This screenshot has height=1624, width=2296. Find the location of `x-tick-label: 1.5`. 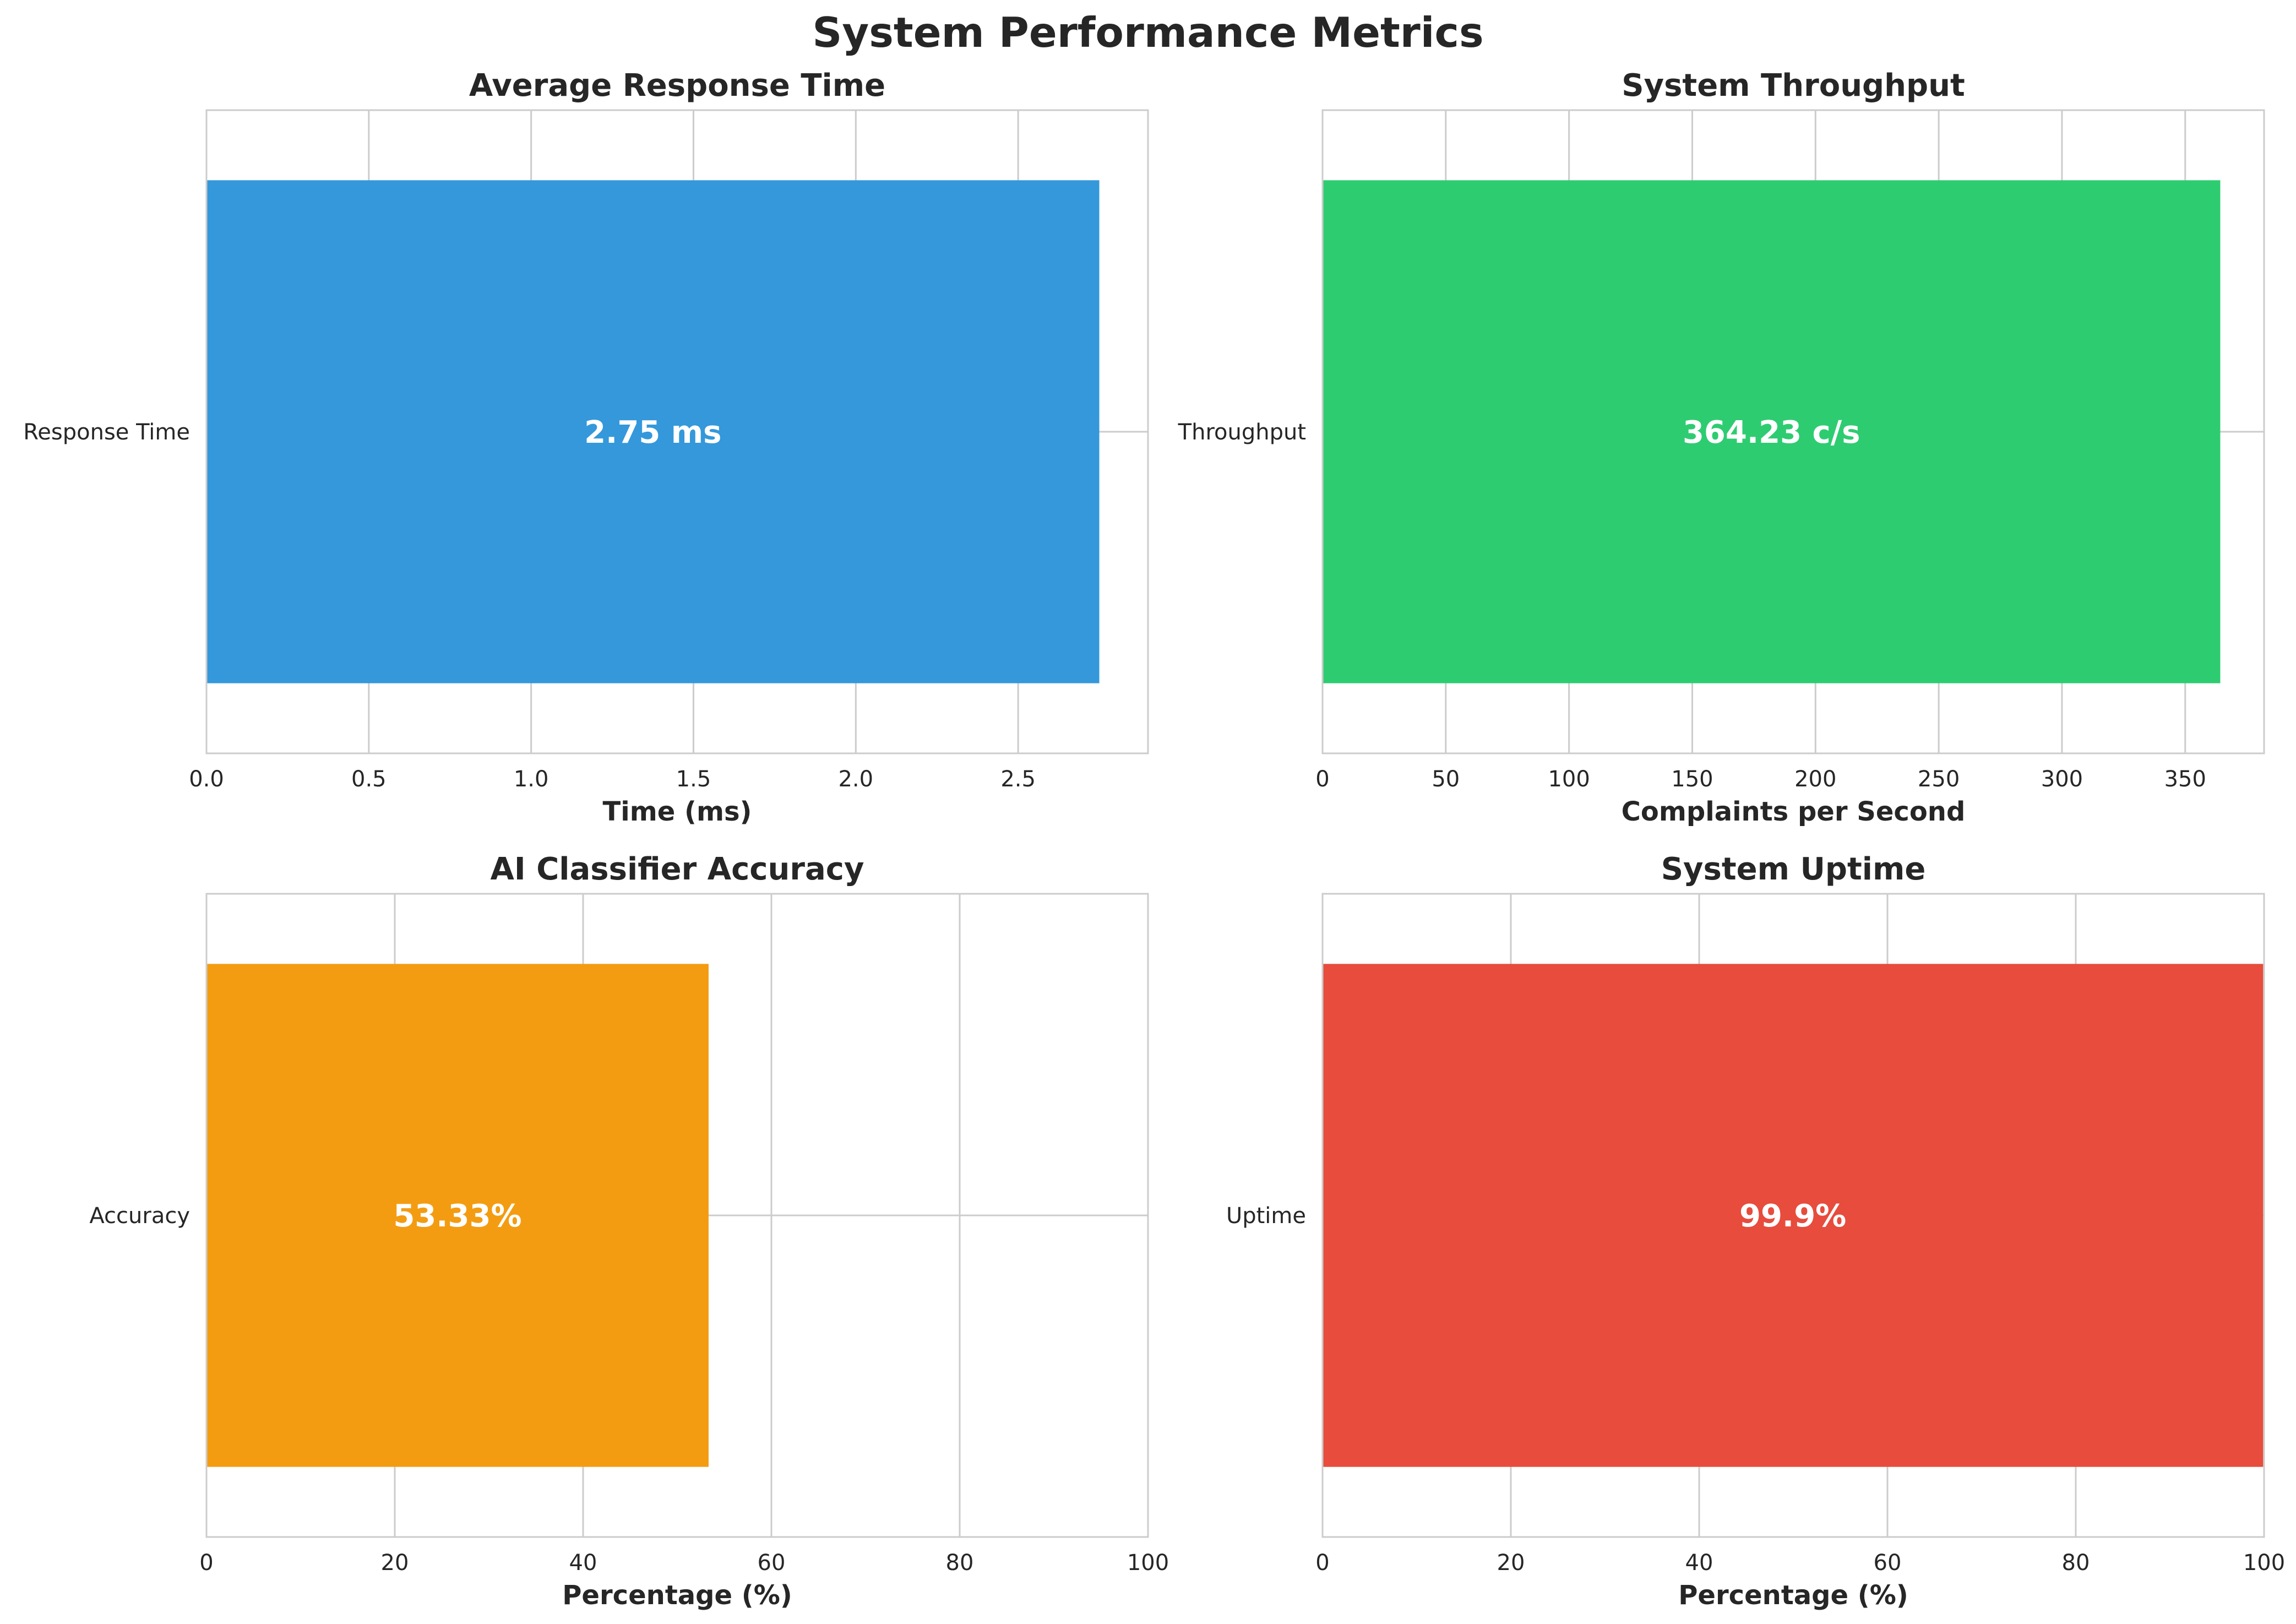

x-tick-label: 1.5 is located at coordinates (693, 779).